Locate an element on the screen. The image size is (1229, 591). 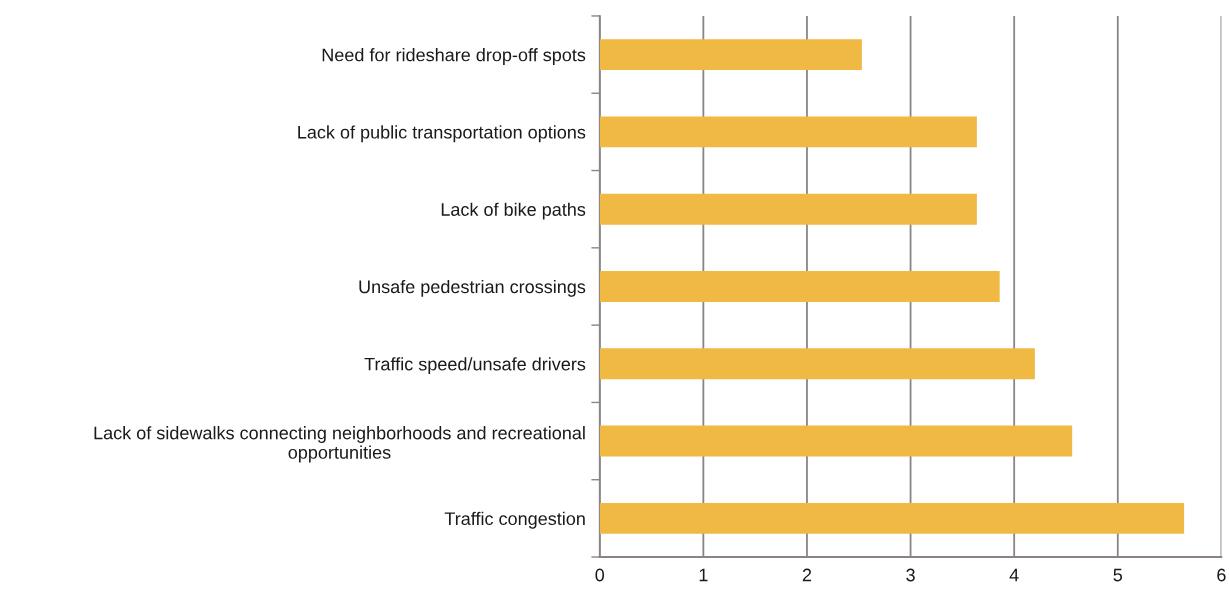
x-tick-label: 5 is located at coordinates (1118, 575).